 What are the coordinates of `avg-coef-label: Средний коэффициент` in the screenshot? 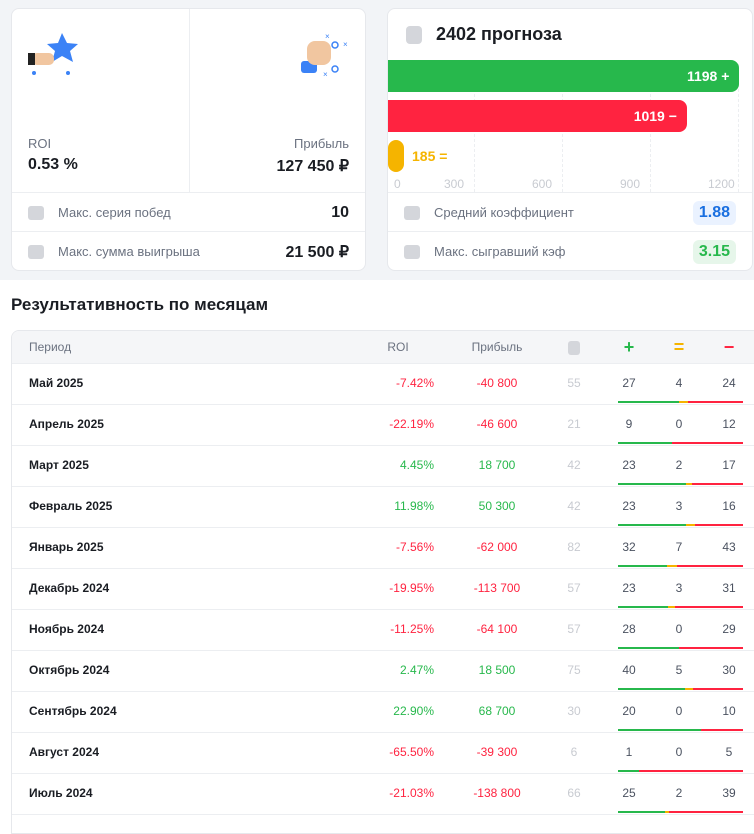 It's located at (504, 212).